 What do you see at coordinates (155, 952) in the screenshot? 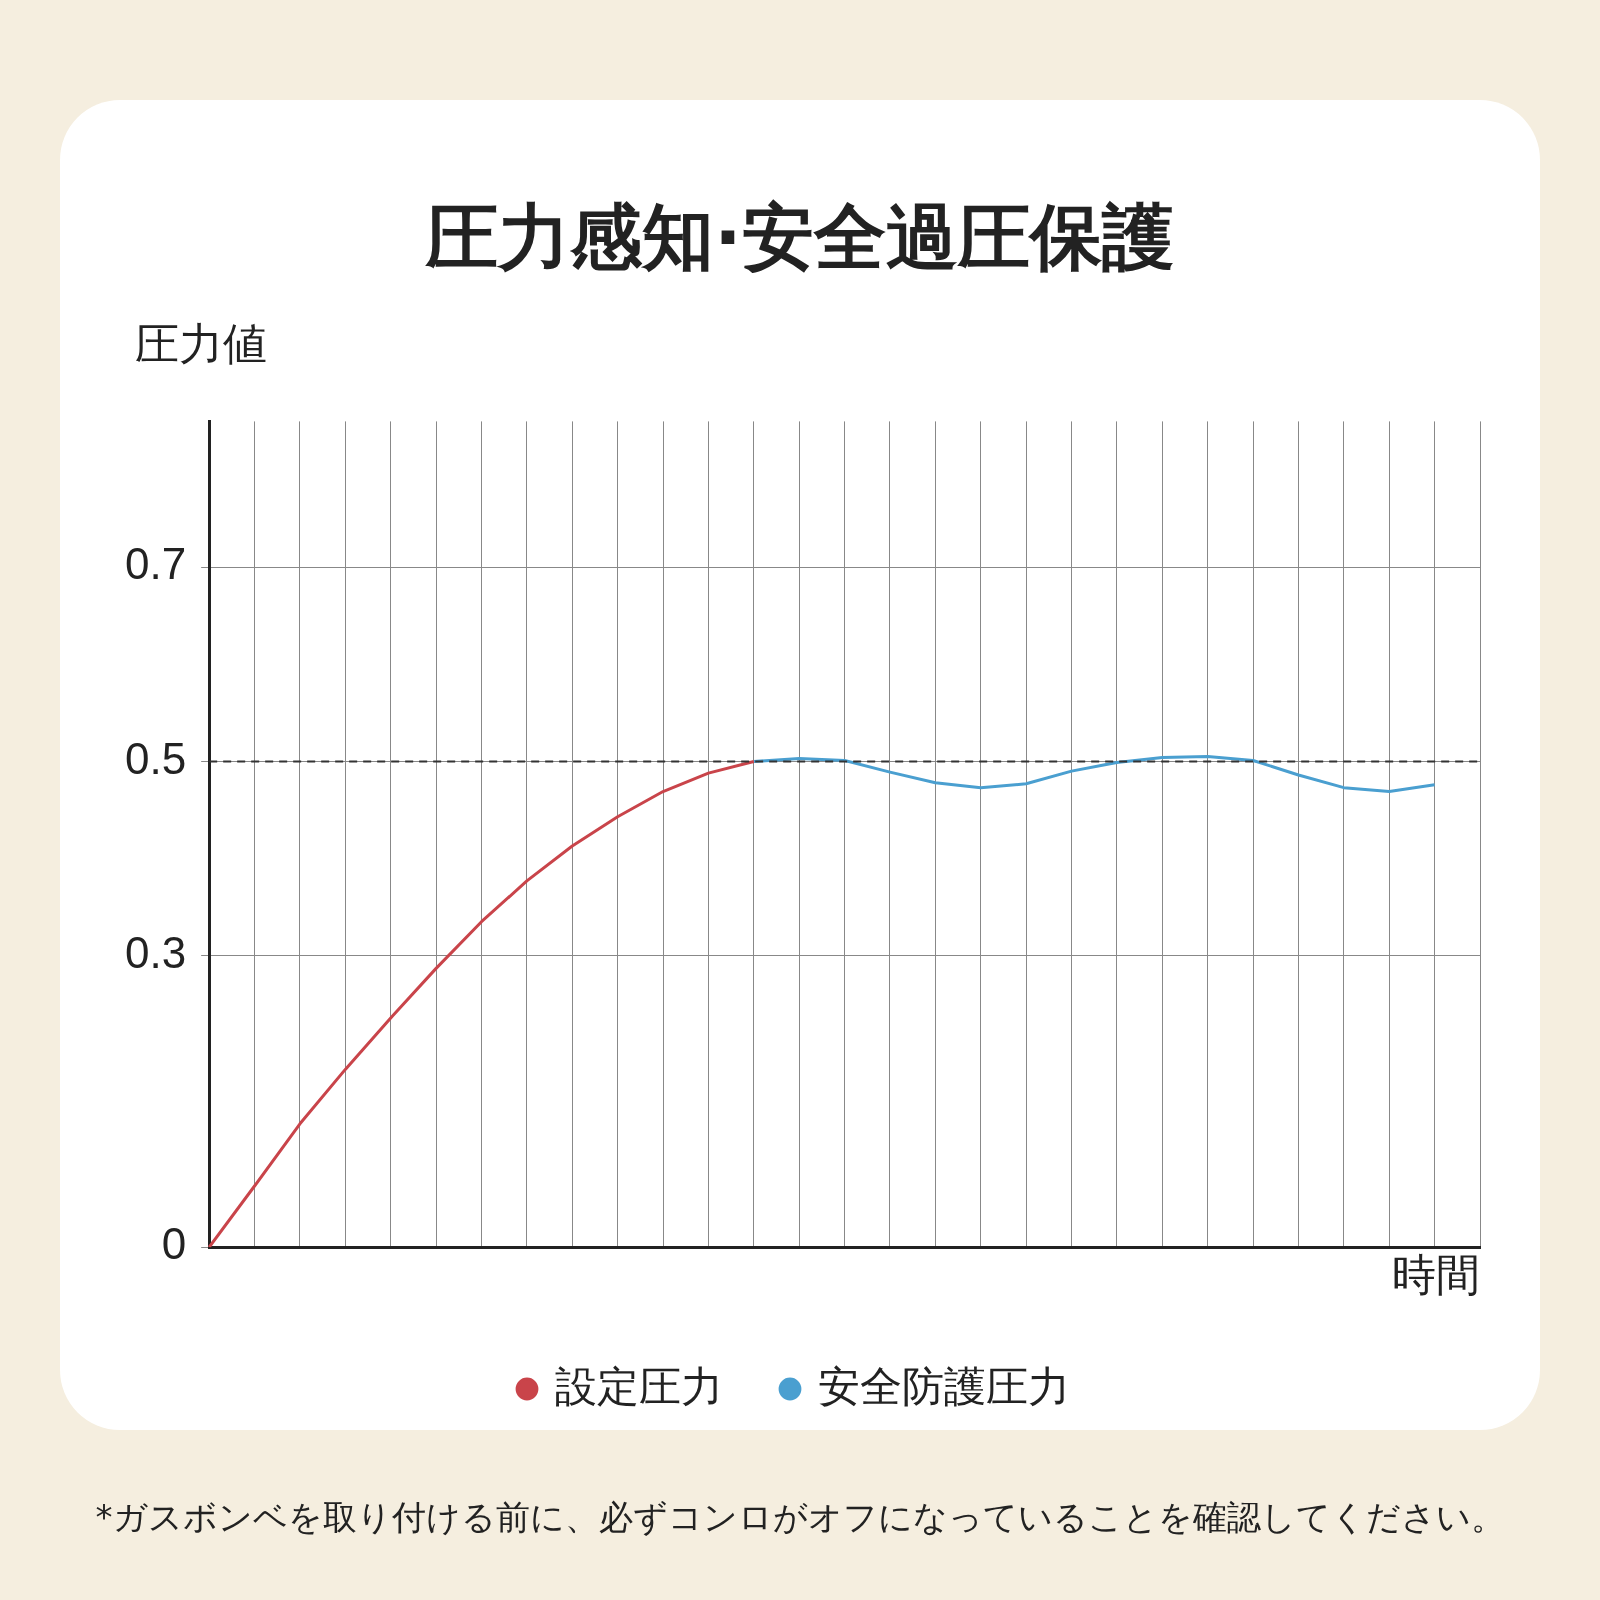
I see `y-tick-label: 0.3` at bounding box center [155, 952].